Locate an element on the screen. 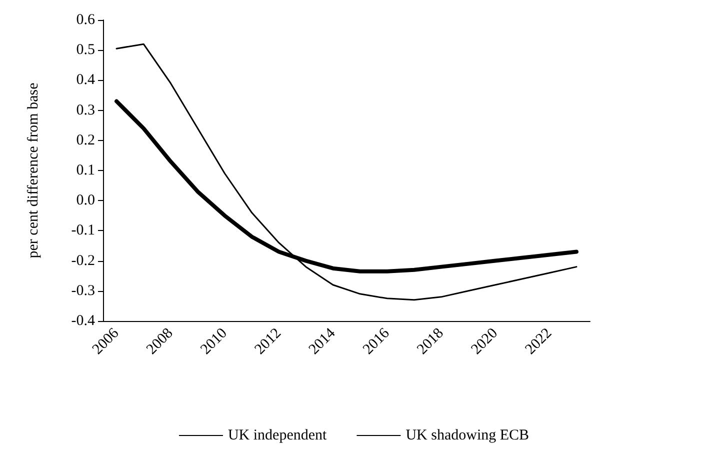 The height and width of the screenshot is (458, 708). y-tick-label: -0.2 is located at coordinates (83, 260).